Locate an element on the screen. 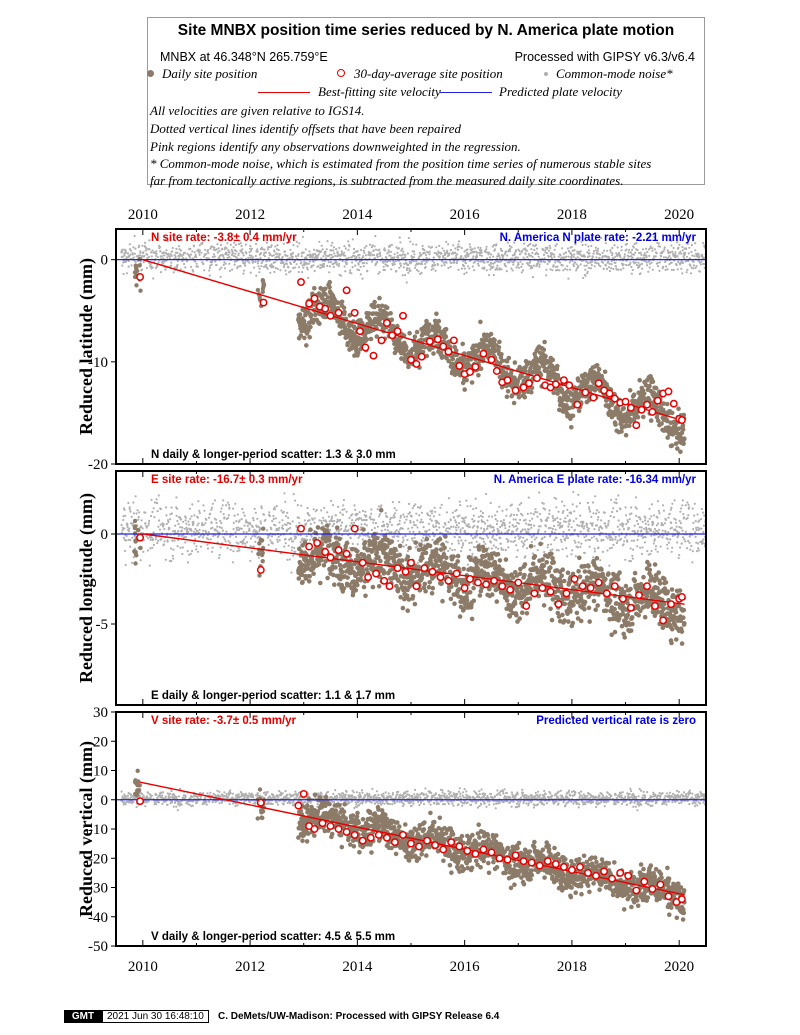 This screenshot has width=800, height=1035. processing-info: Processed with GIPSY v6.3/v6.4 is located at coordinates (604, 57).